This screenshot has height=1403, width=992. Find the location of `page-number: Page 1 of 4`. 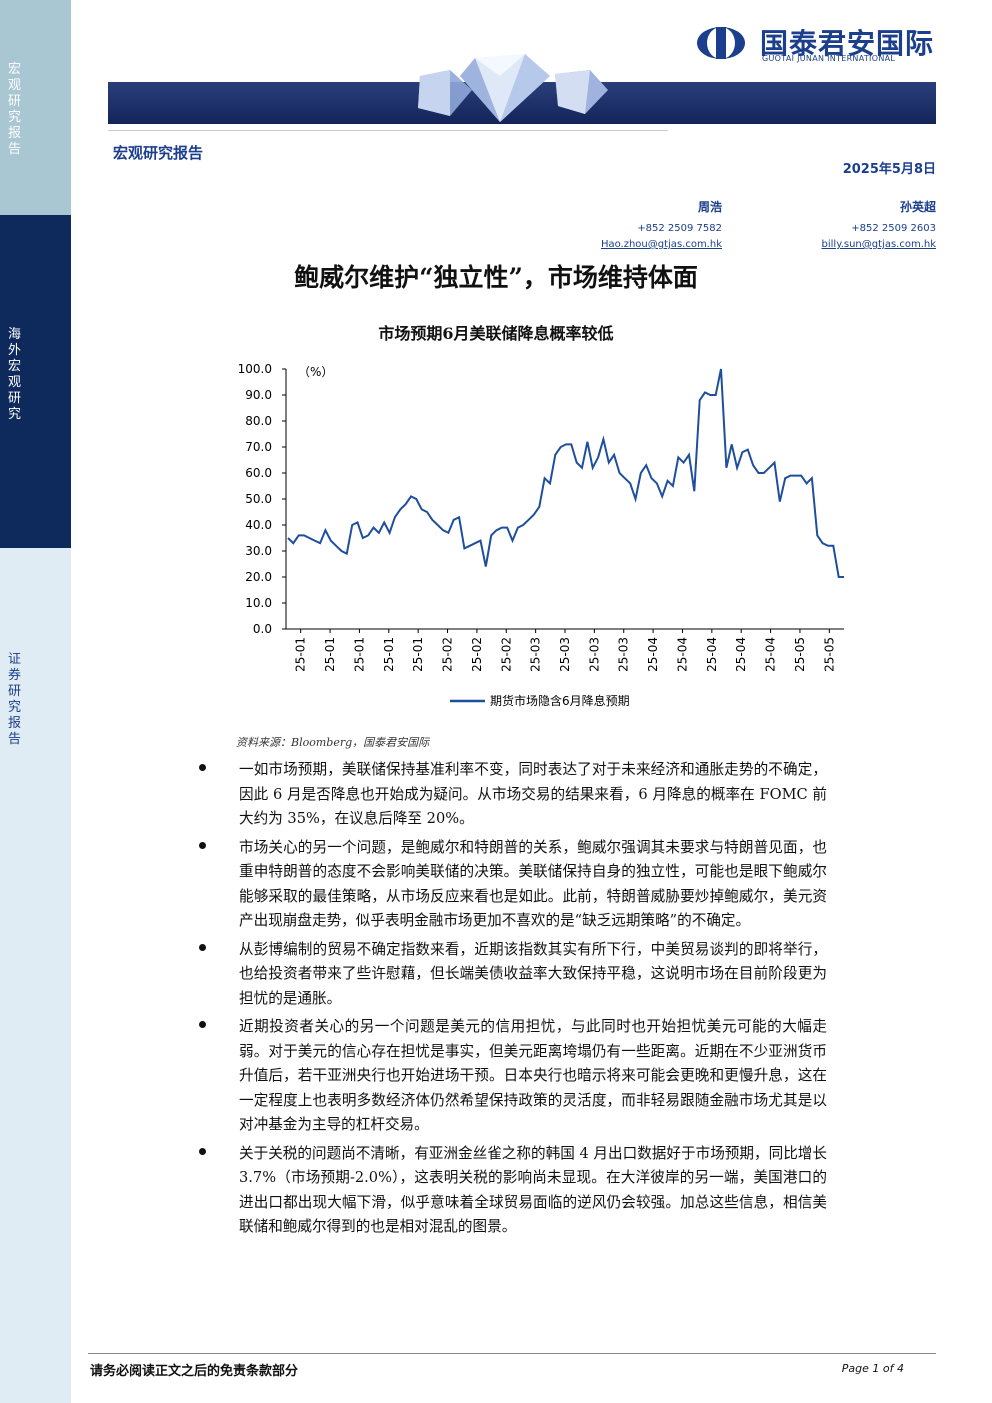

page-number: Page 1 of 4 is located at coordinates (872, 1368).